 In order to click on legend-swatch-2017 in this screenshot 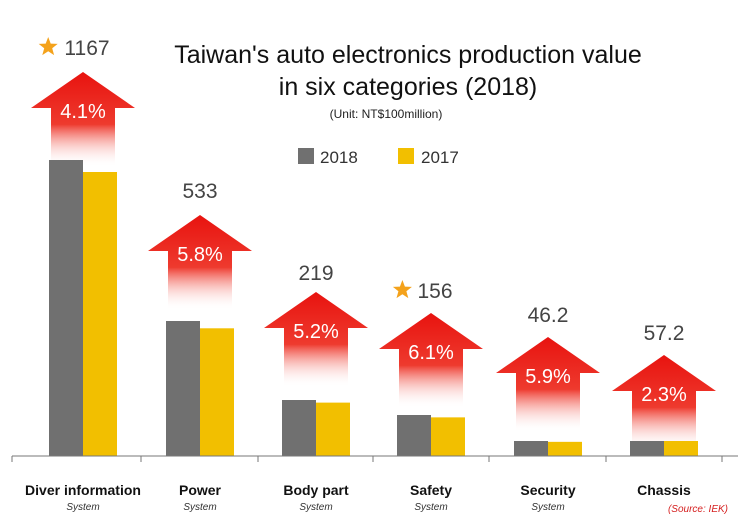, I will do `click(406, 156)`.